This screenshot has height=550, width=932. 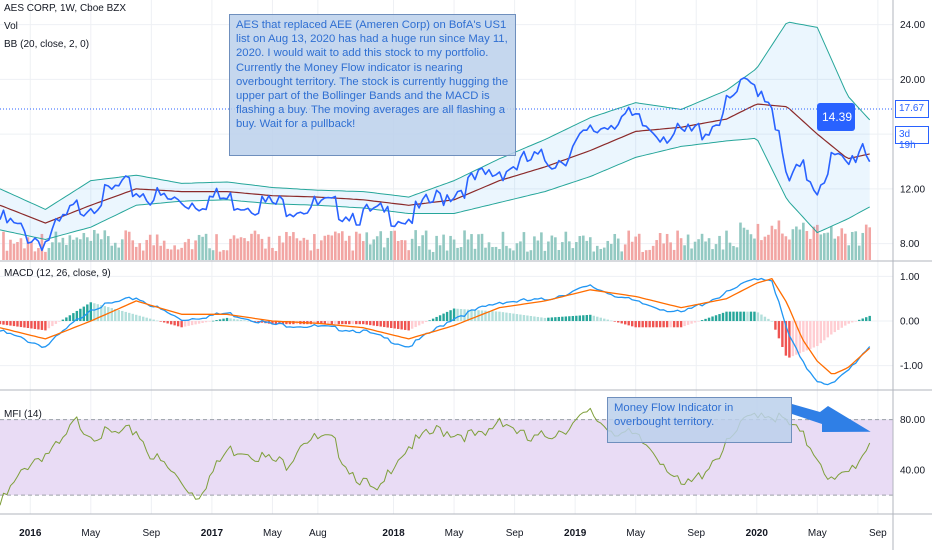 What do you see at coordinates (47, 44) in the screenshot?
I see `bollinger-legend: BB (20, close, 2, 0)` at bounding box center [47, 44].